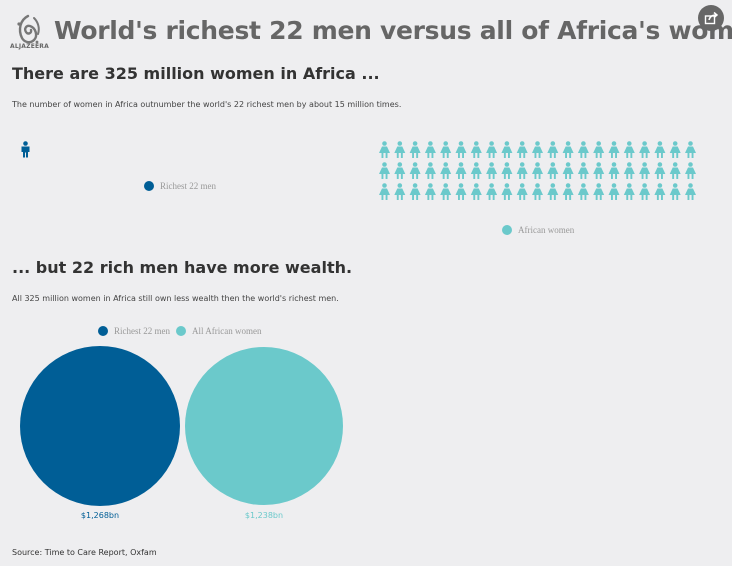  I want to click on wealth-legend-men-dot, so click(103, 331).